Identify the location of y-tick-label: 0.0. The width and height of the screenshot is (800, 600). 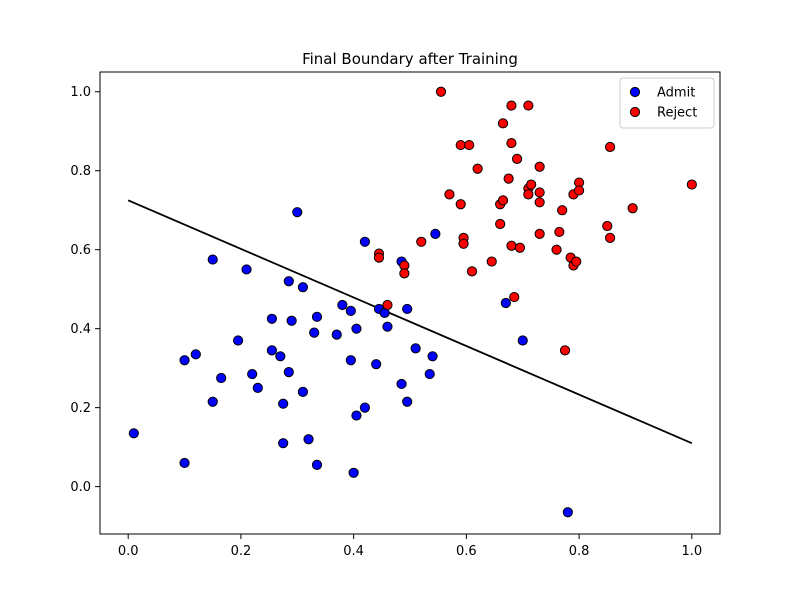
(80, 487).